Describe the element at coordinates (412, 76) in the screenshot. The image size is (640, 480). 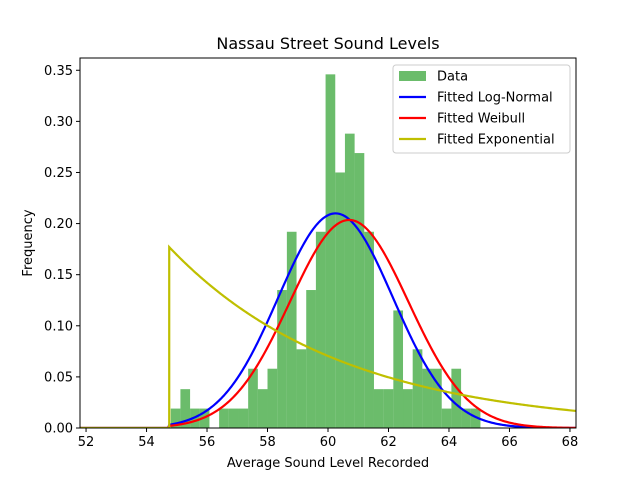
I see `legend-swatch-data` at that location.